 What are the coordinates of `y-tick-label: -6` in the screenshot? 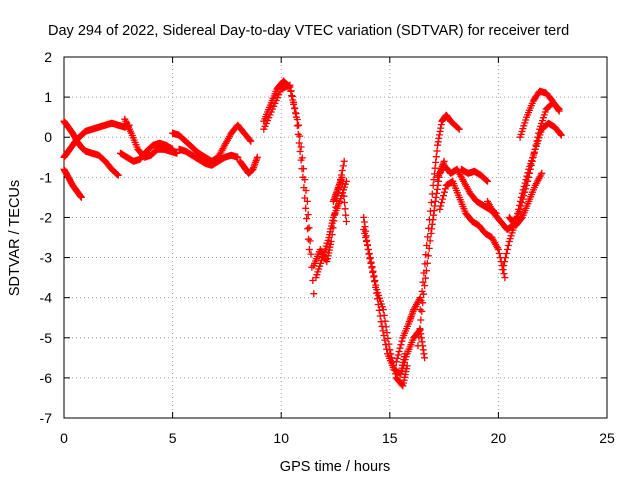 It's located at (46, 378).